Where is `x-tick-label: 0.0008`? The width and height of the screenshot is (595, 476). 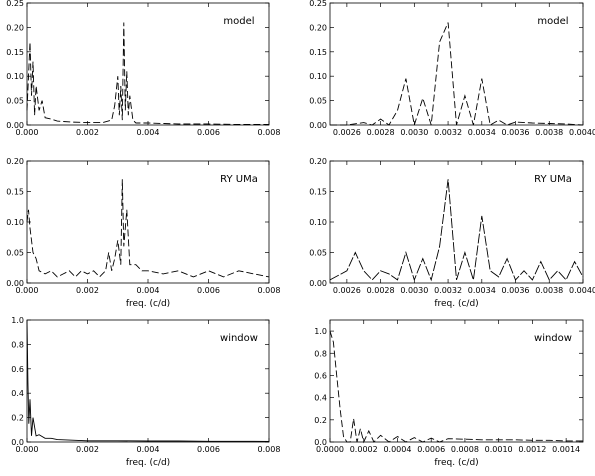
x-tick-label: 0.0008 is located at coordinates (465, 449).